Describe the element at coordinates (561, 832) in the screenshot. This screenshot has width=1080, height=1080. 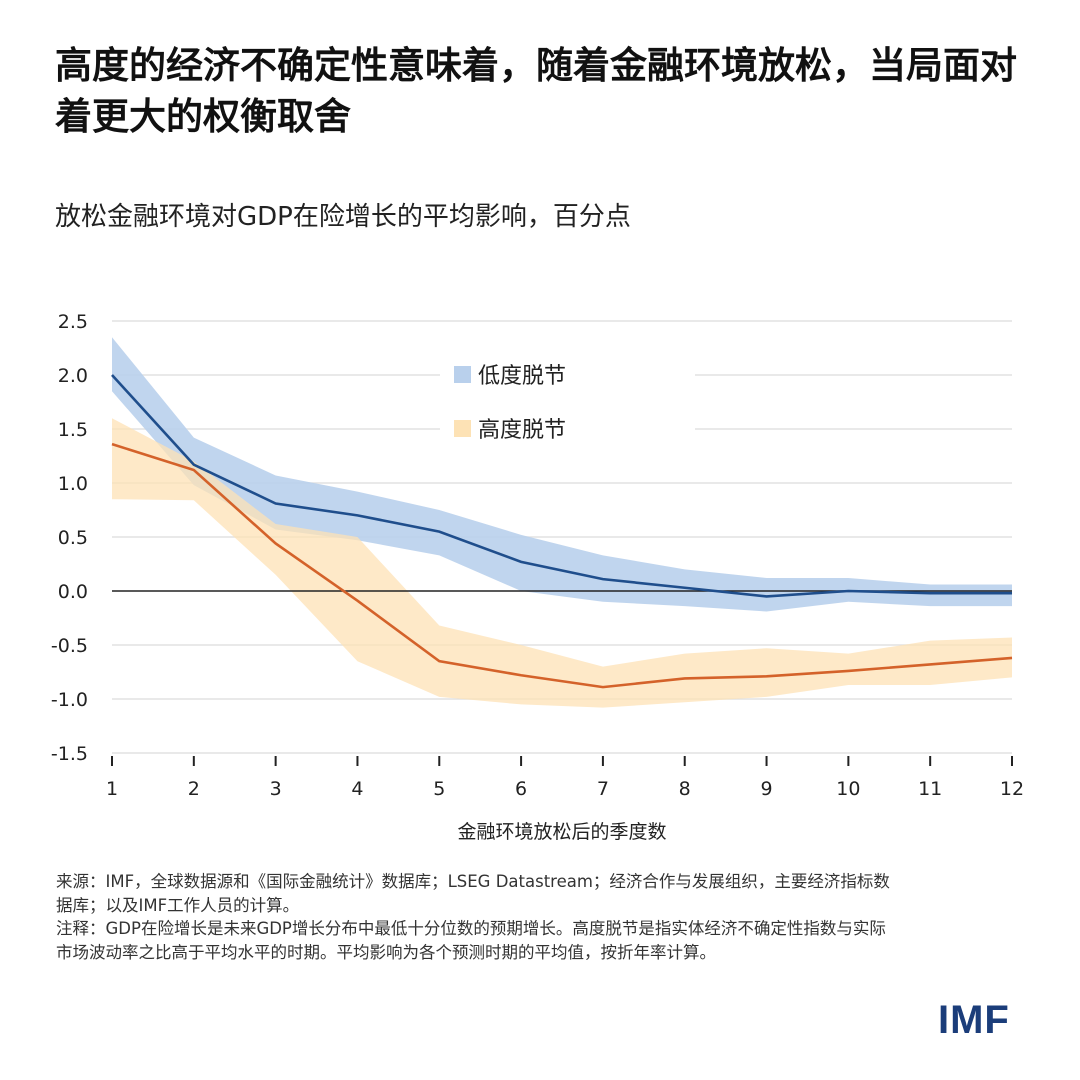
I see `x-axis-label: 金融环境放松后的季度数` at that location.